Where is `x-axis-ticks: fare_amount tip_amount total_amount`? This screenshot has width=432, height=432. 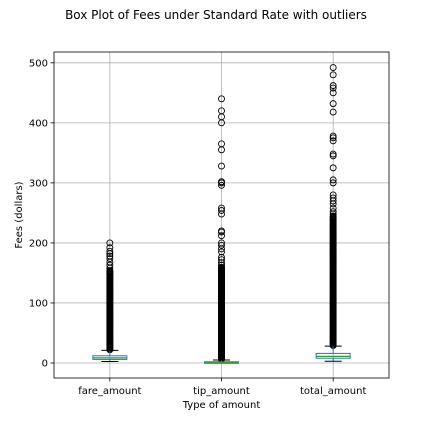 x-axis-ticks: fare_amount tip_amount total_amount is located at coordinates (222, 387).